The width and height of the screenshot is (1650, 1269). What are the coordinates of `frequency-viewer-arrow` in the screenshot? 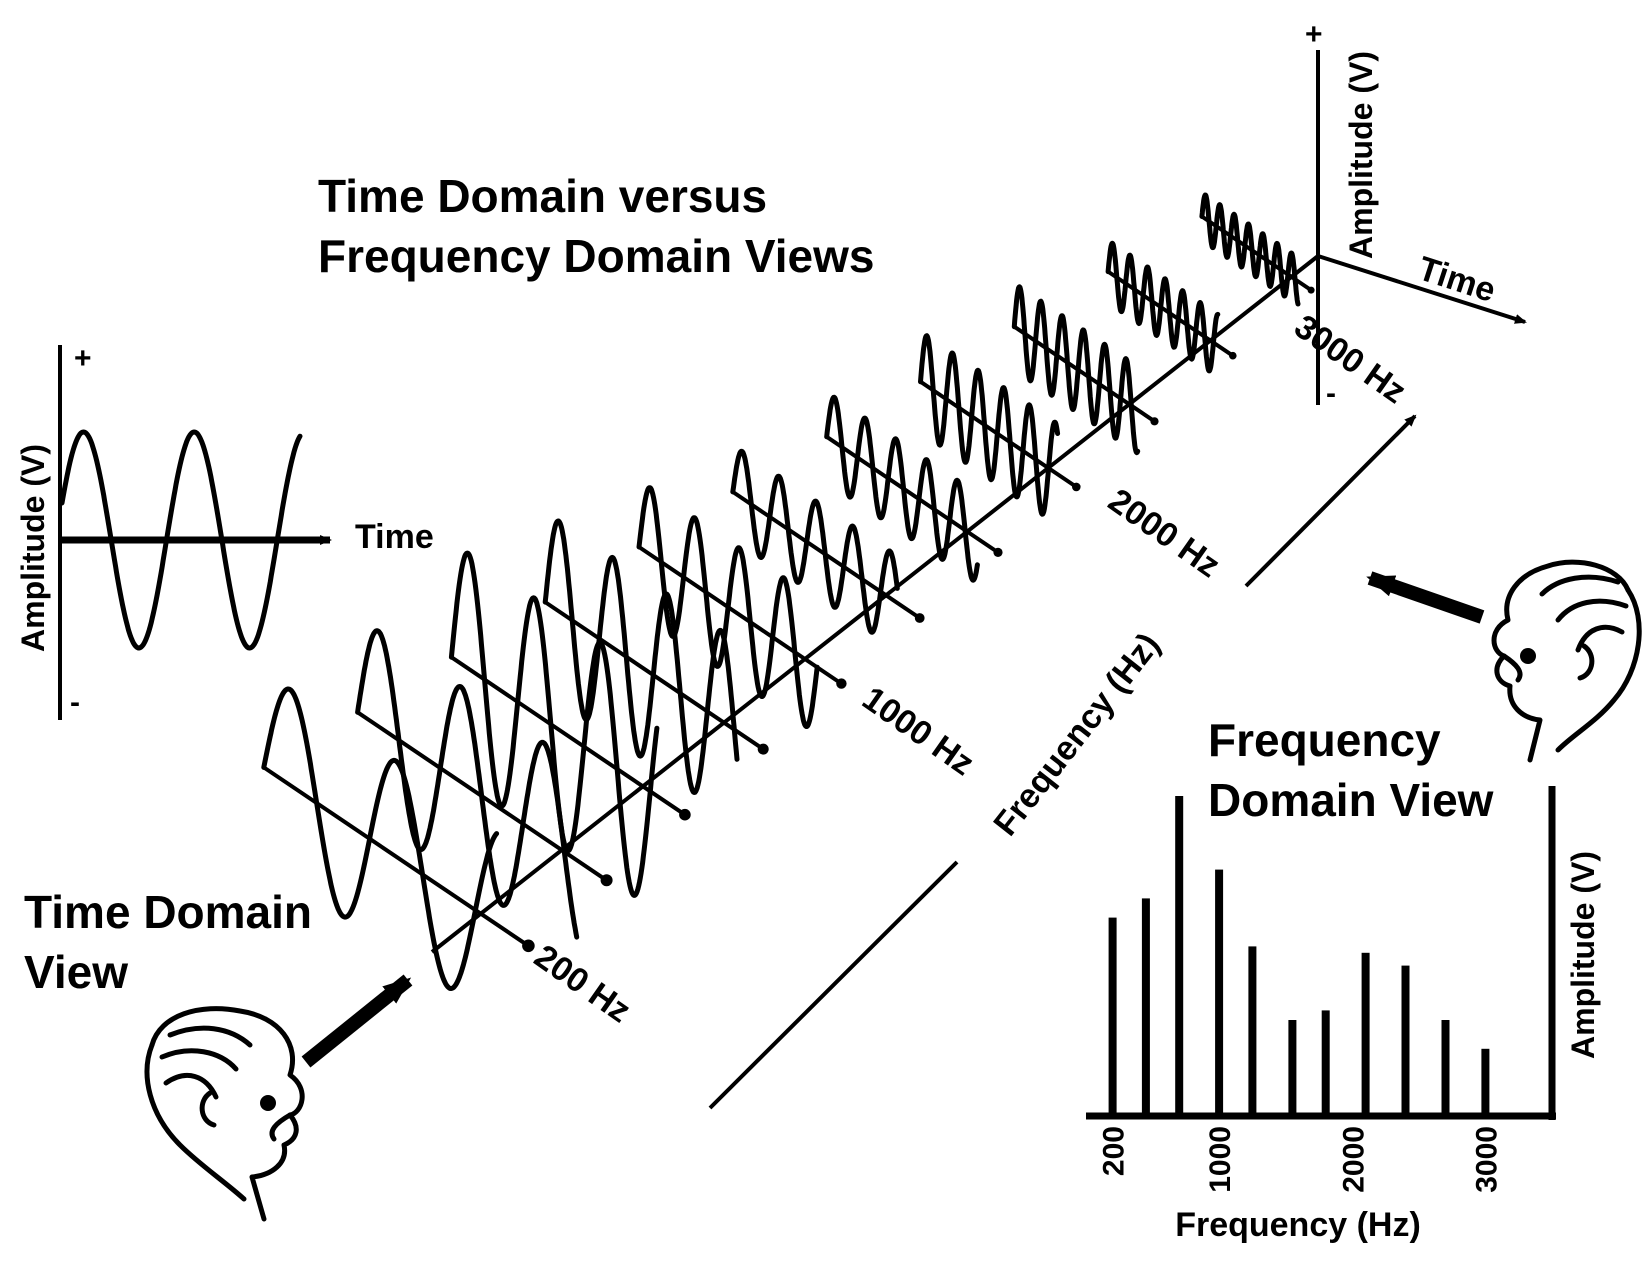 It's located at (1425, 597).